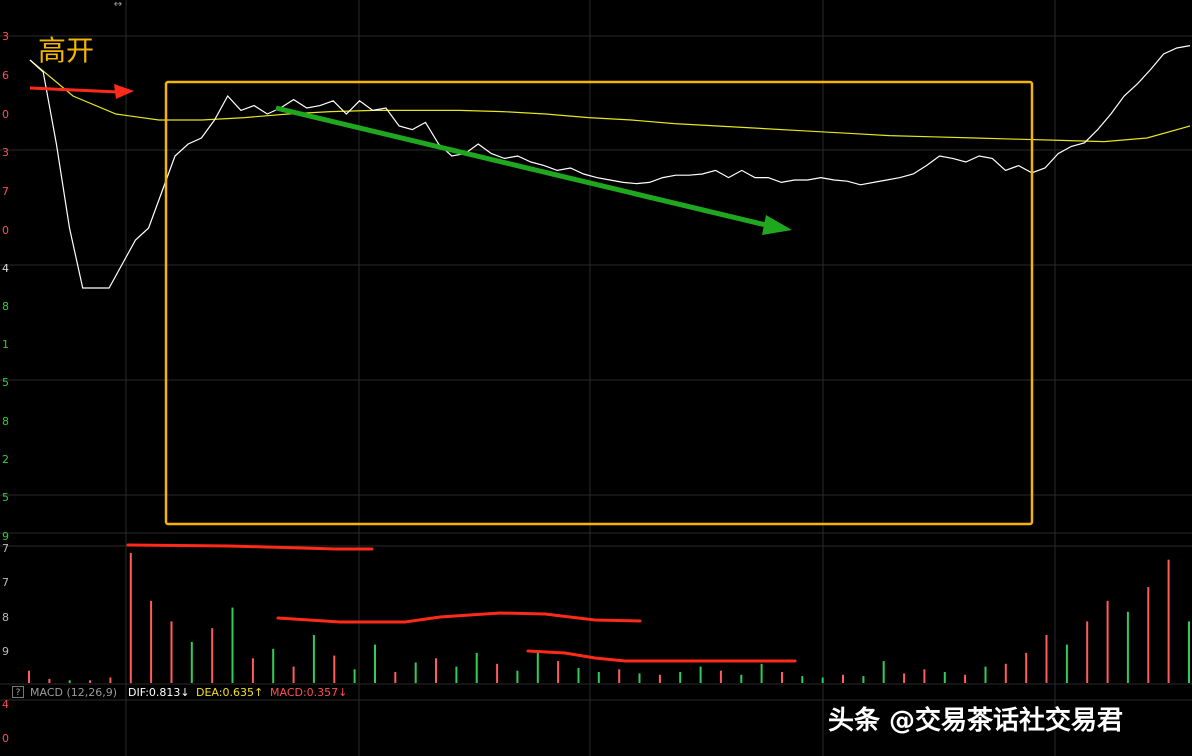 Image resolution: width=1192 pixels, height=756 pixels. I want to click on volume-tick-label: 0, so click(5, 738).